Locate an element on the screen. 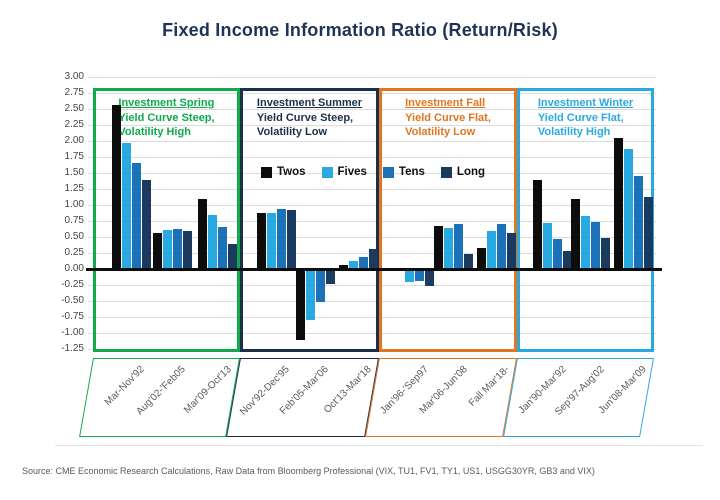 Image resolution: width=720 pixels, height=500 pixels. bottom-rule is located at coordinates (379, 445).